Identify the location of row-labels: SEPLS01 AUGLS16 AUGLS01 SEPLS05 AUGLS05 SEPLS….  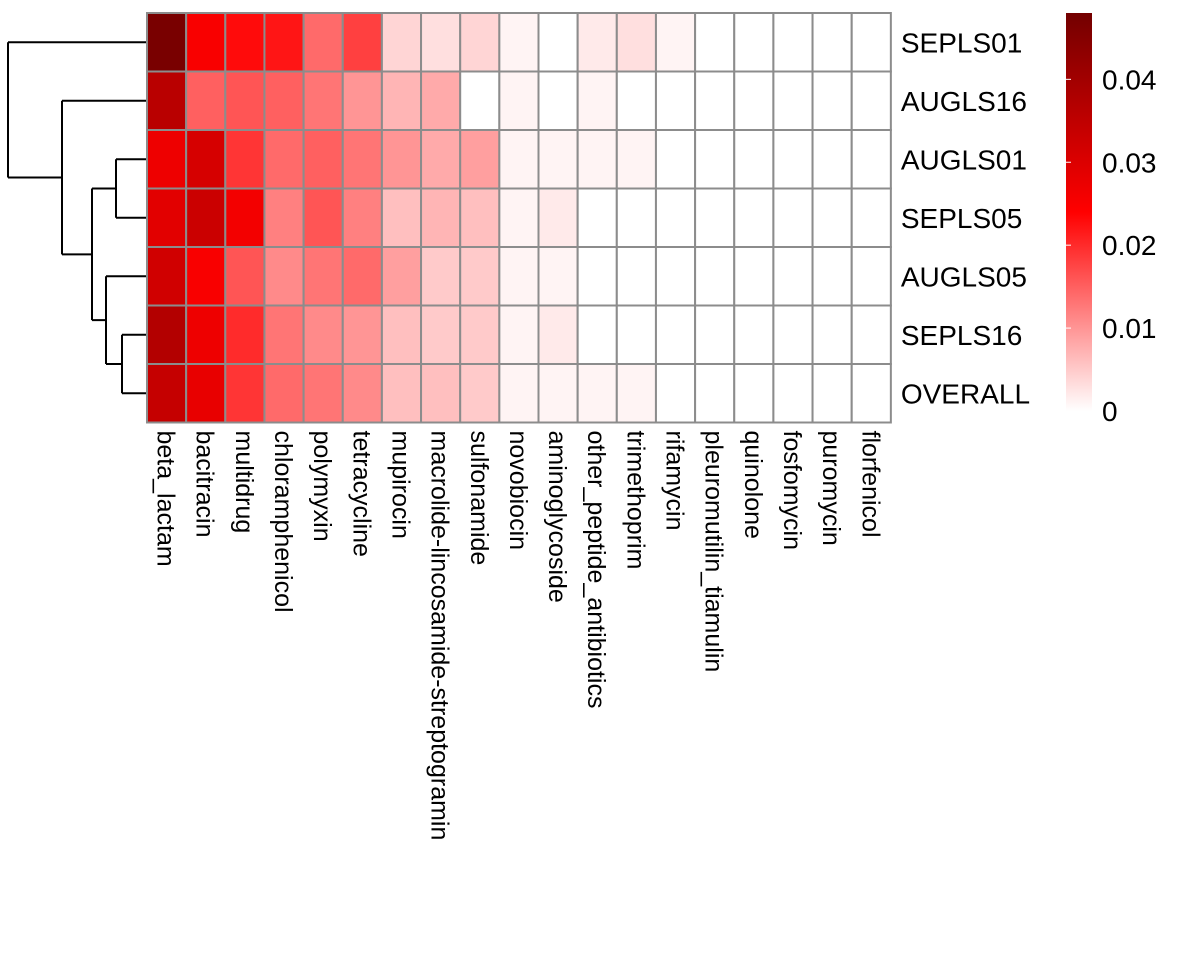
(965, 218).